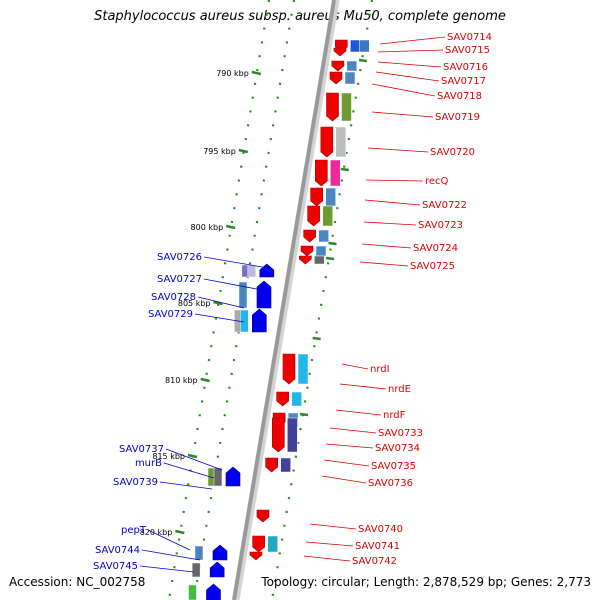 The width and height of the screenshot is (600, 600). What do you see at coordinates (168, 456) in the screenshot?
I see `scale-tick-label: 815 kbp` at bounding box center [168, 456].